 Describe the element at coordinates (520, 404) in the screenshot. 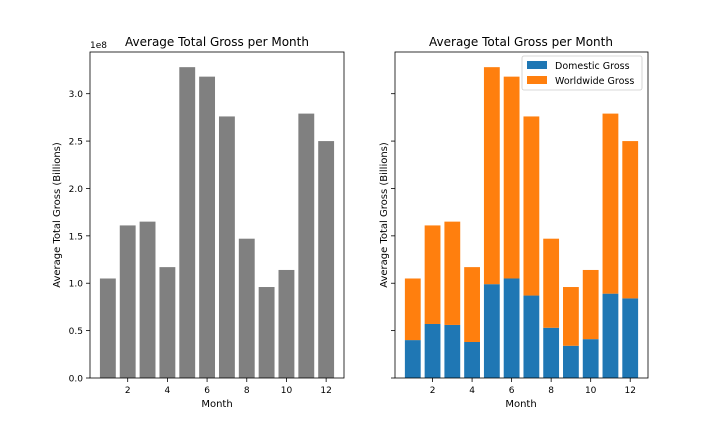

I see `right-chart-x-label: Month` at that location.